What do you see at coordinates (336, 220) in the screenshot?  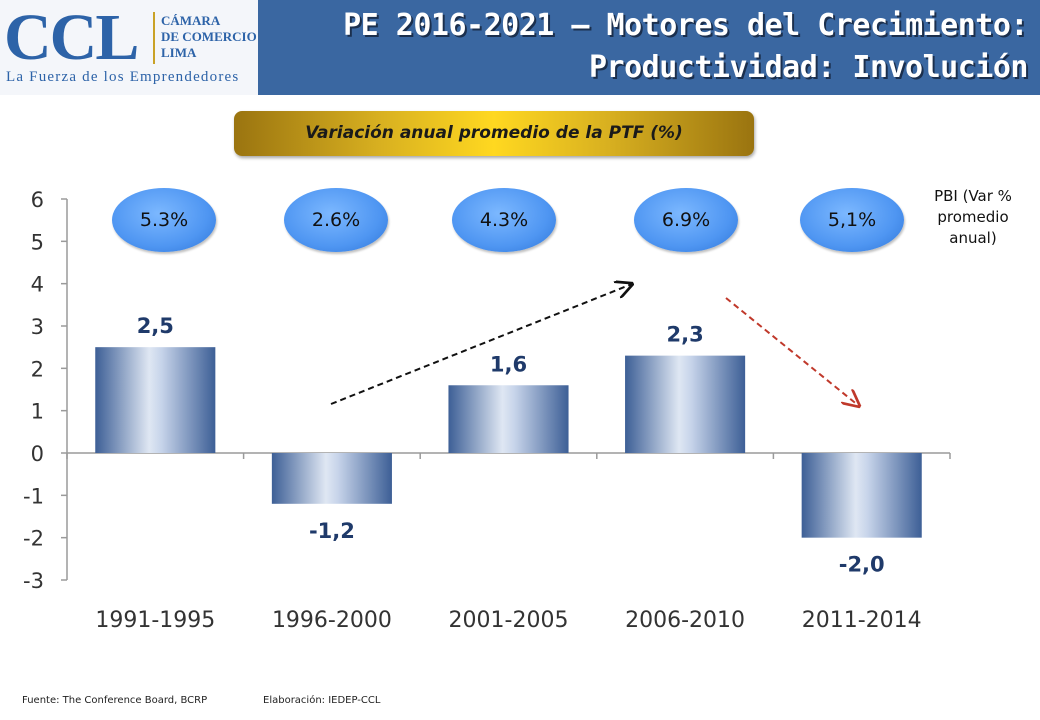 I see `pbi-ellipse-1996-2000: 2.6%` at bounding box center [336, 220].